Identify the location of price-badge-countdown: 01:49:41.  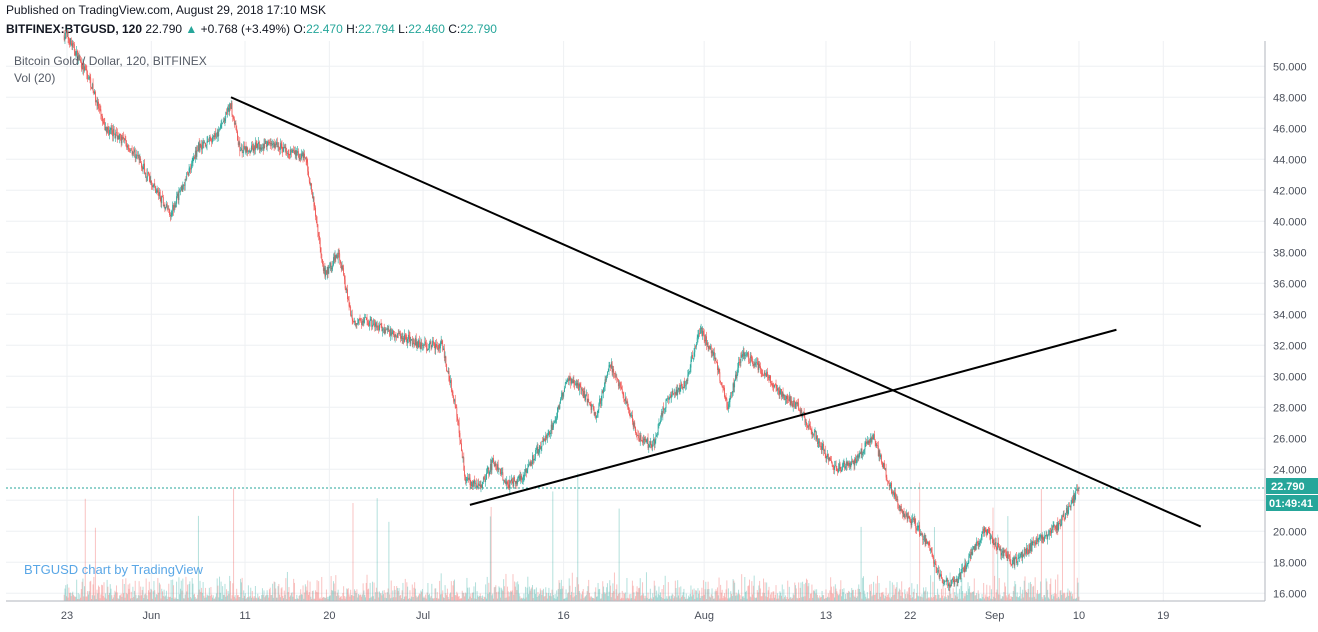
(1291, 504).